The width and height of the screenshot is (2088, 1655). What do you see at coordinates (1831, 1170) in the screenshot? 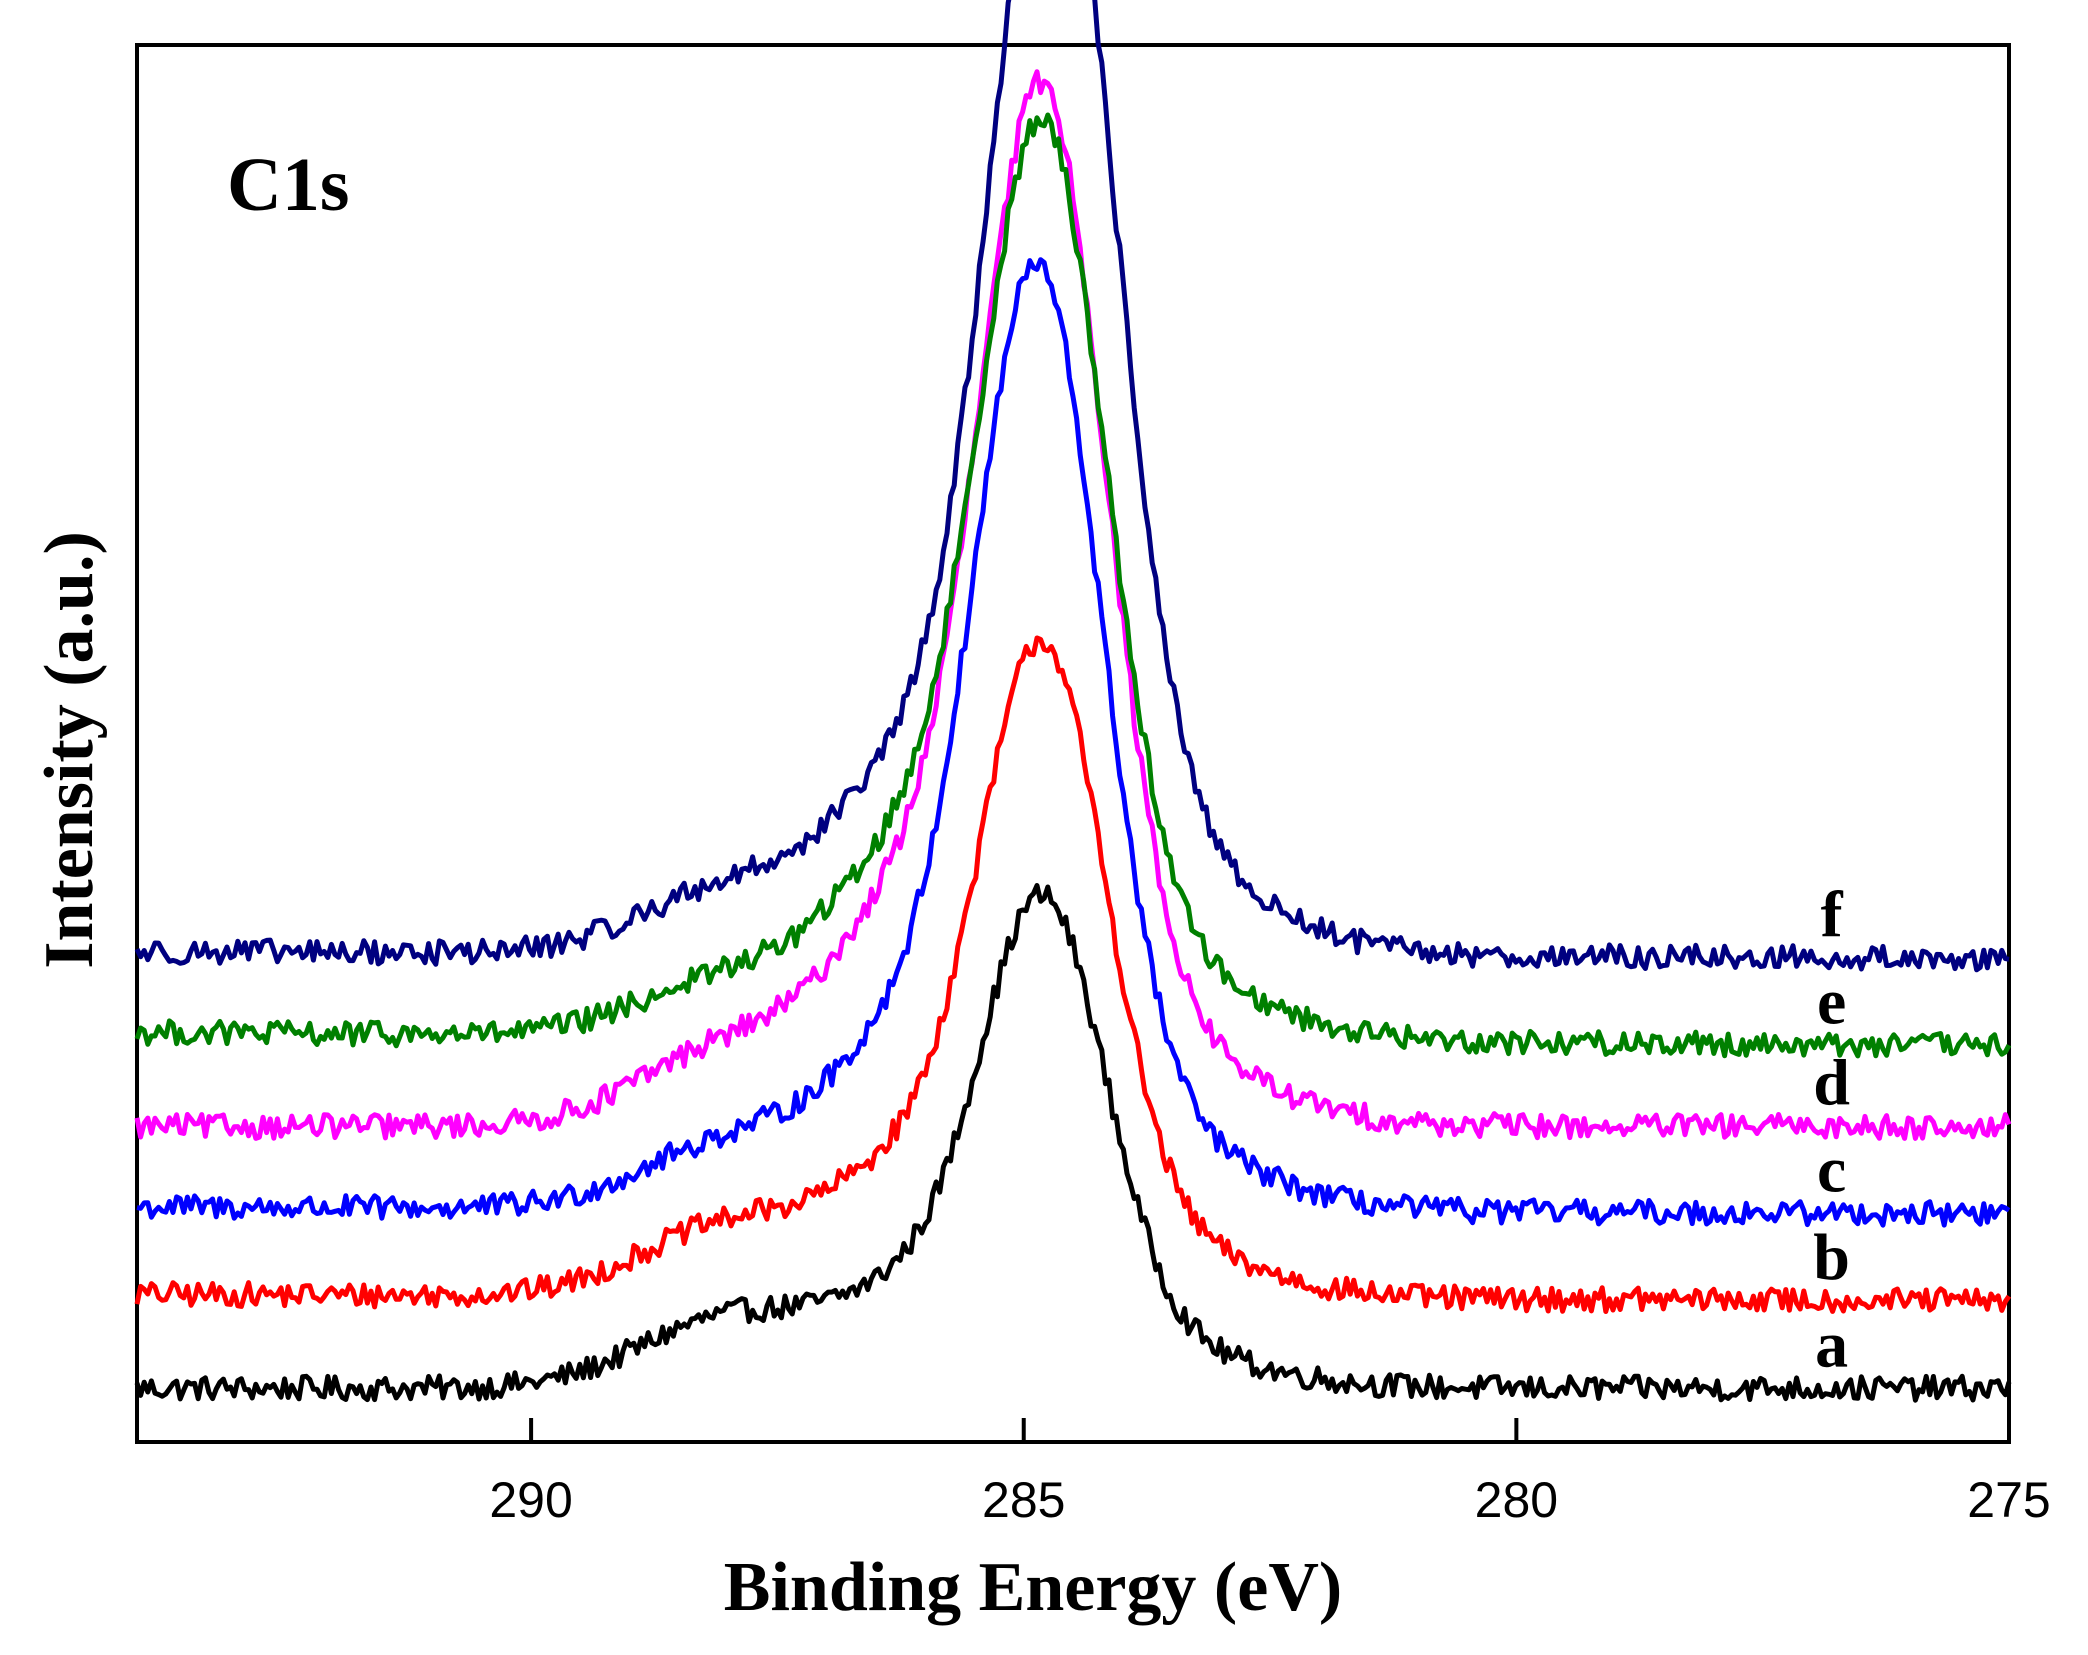
I see `series-label-c: c` at bounding box center [1831, 1170].